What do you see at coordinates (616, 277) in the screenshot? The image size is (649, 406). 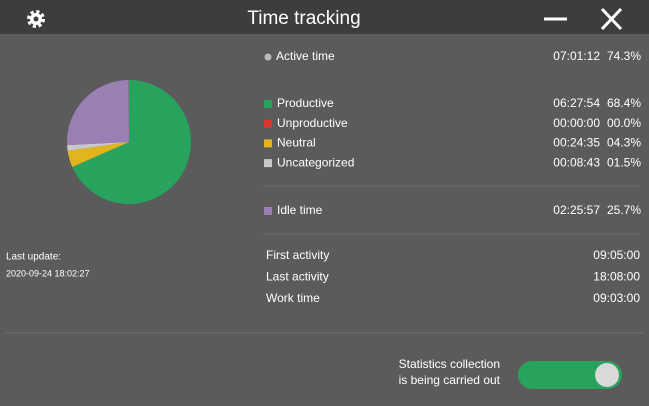 I see `activity-value: 18:08:00` at bounding box center [616, 277].